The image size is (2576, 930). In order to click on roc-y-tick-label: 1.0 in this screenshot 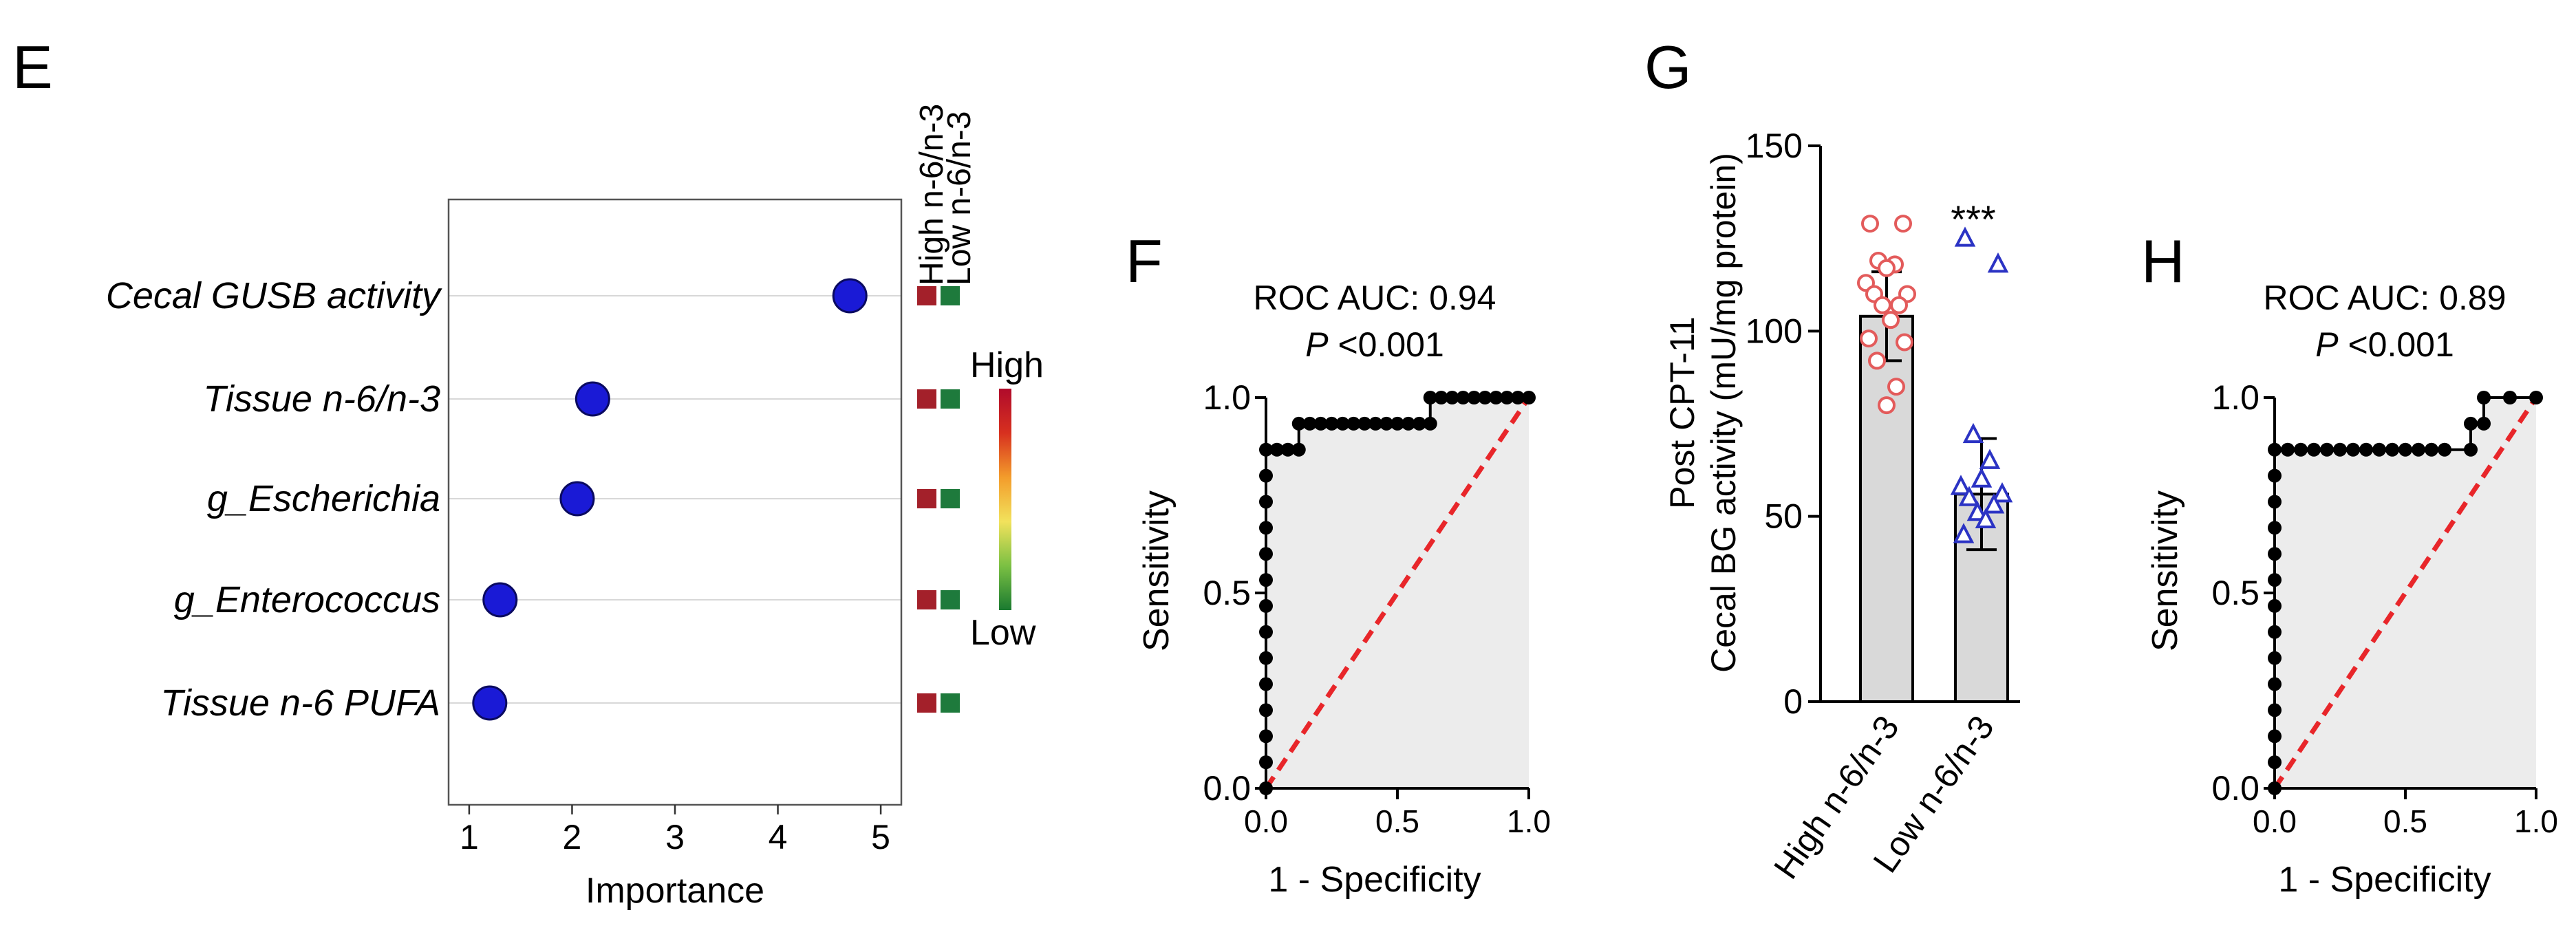, I will do `click(2235, 397)`.